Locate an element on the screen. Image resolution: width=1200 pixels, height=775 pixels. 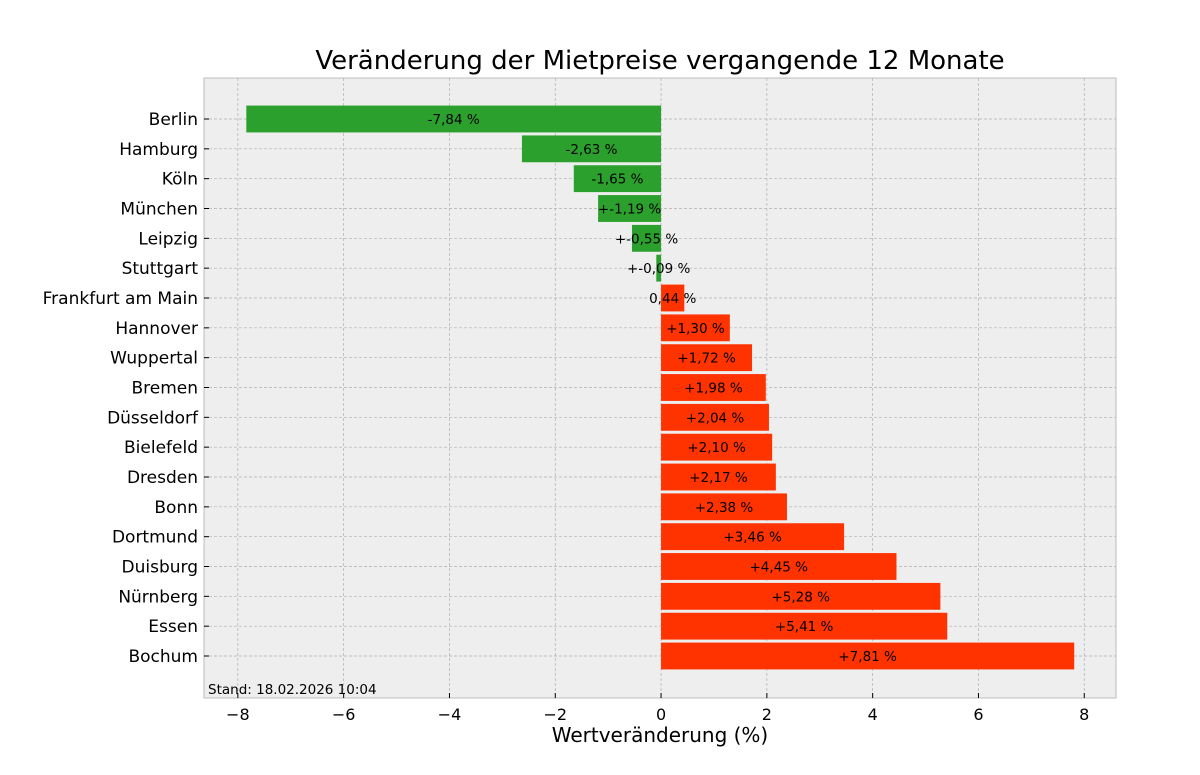
x-tick-label: 0 is located at coordinates (661, 714).